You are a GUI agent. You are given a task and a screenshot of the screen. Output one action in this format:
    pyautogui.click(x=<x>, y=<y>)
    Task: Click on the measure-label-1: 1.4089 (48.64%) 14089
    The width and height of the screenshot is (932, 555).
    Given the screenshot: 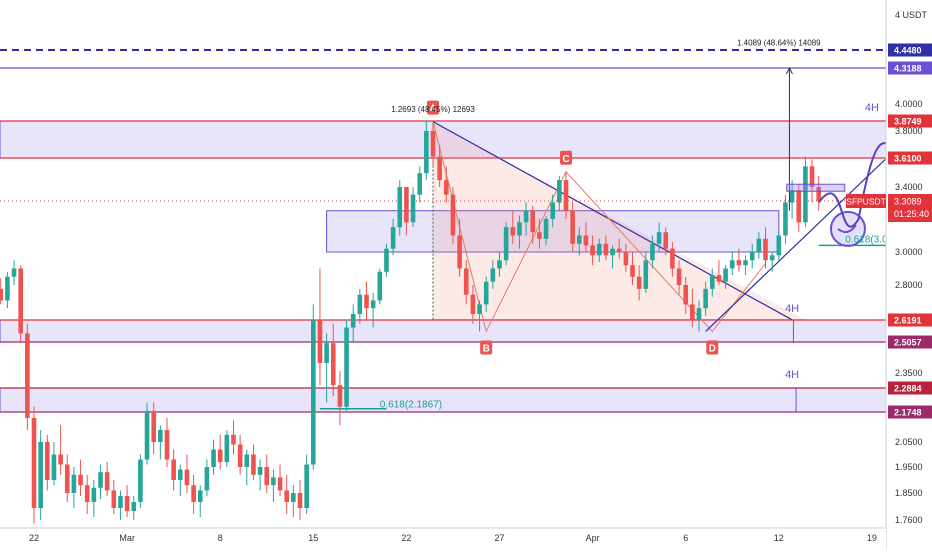 What is the action you would take?
    pyautogui.click(x=779, y=42)
    